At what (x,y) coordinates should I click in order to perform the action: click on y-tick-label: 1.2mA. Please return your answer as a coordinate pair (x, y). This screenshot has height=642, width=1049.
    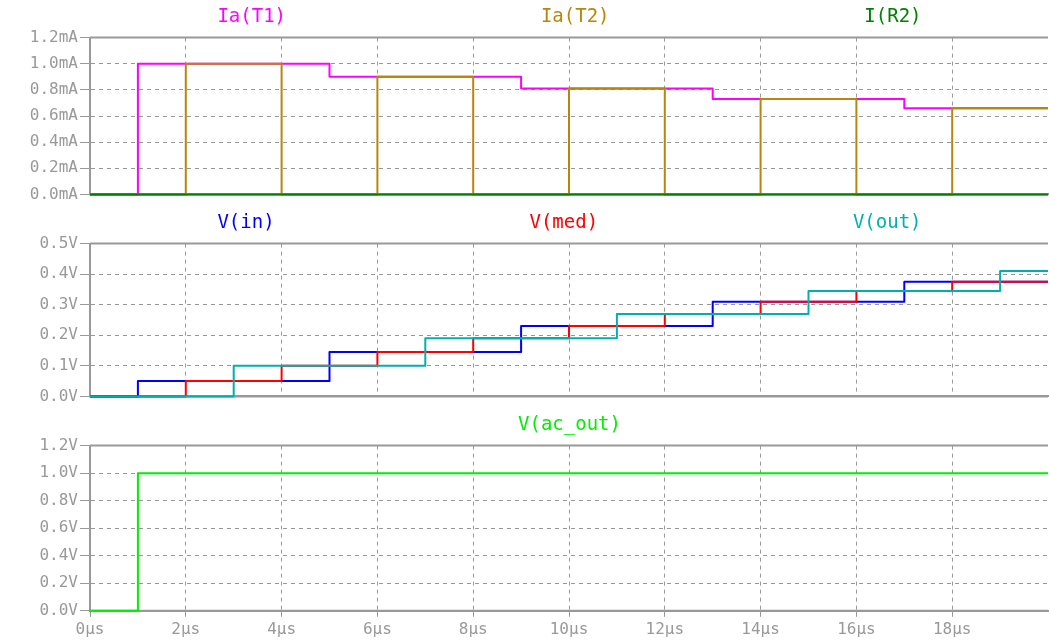
    Looking at the image, I should click on (54, 36).